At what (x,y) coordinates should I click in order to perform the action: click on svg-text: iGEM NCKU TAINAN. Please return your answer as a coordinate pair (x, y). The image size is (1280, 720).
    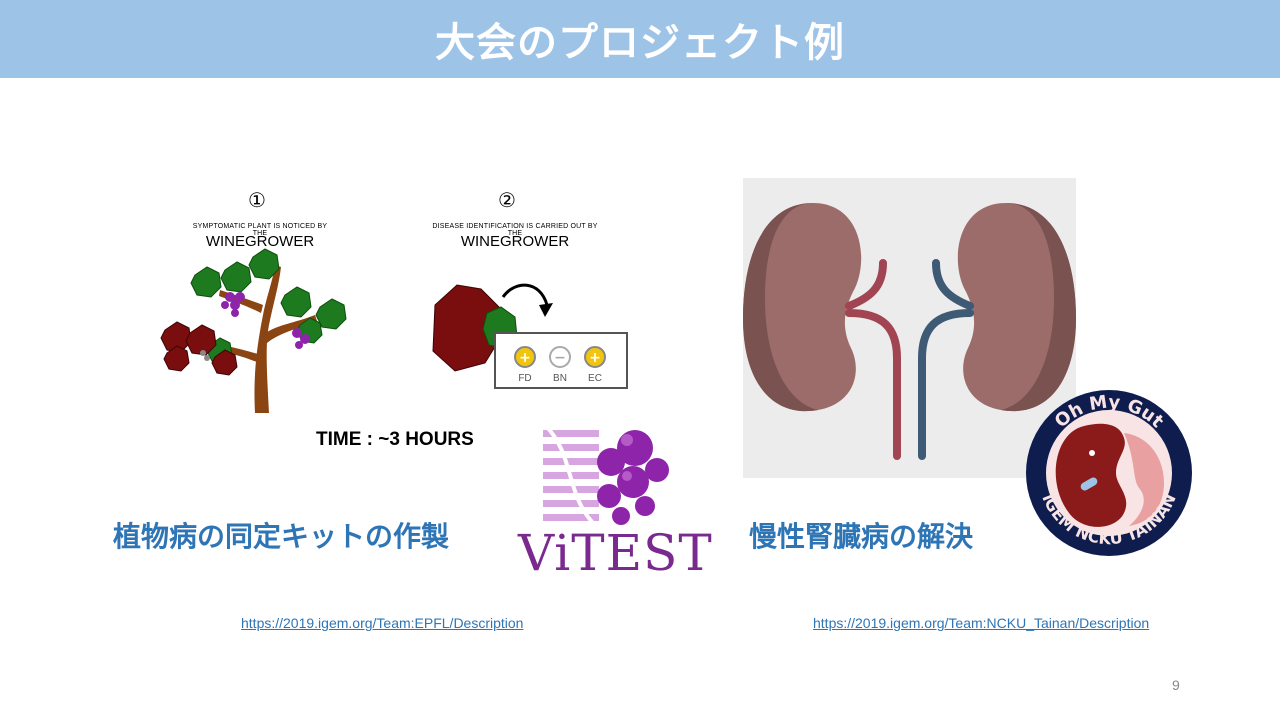
    Looking at the image, I should click on (1108, 520).